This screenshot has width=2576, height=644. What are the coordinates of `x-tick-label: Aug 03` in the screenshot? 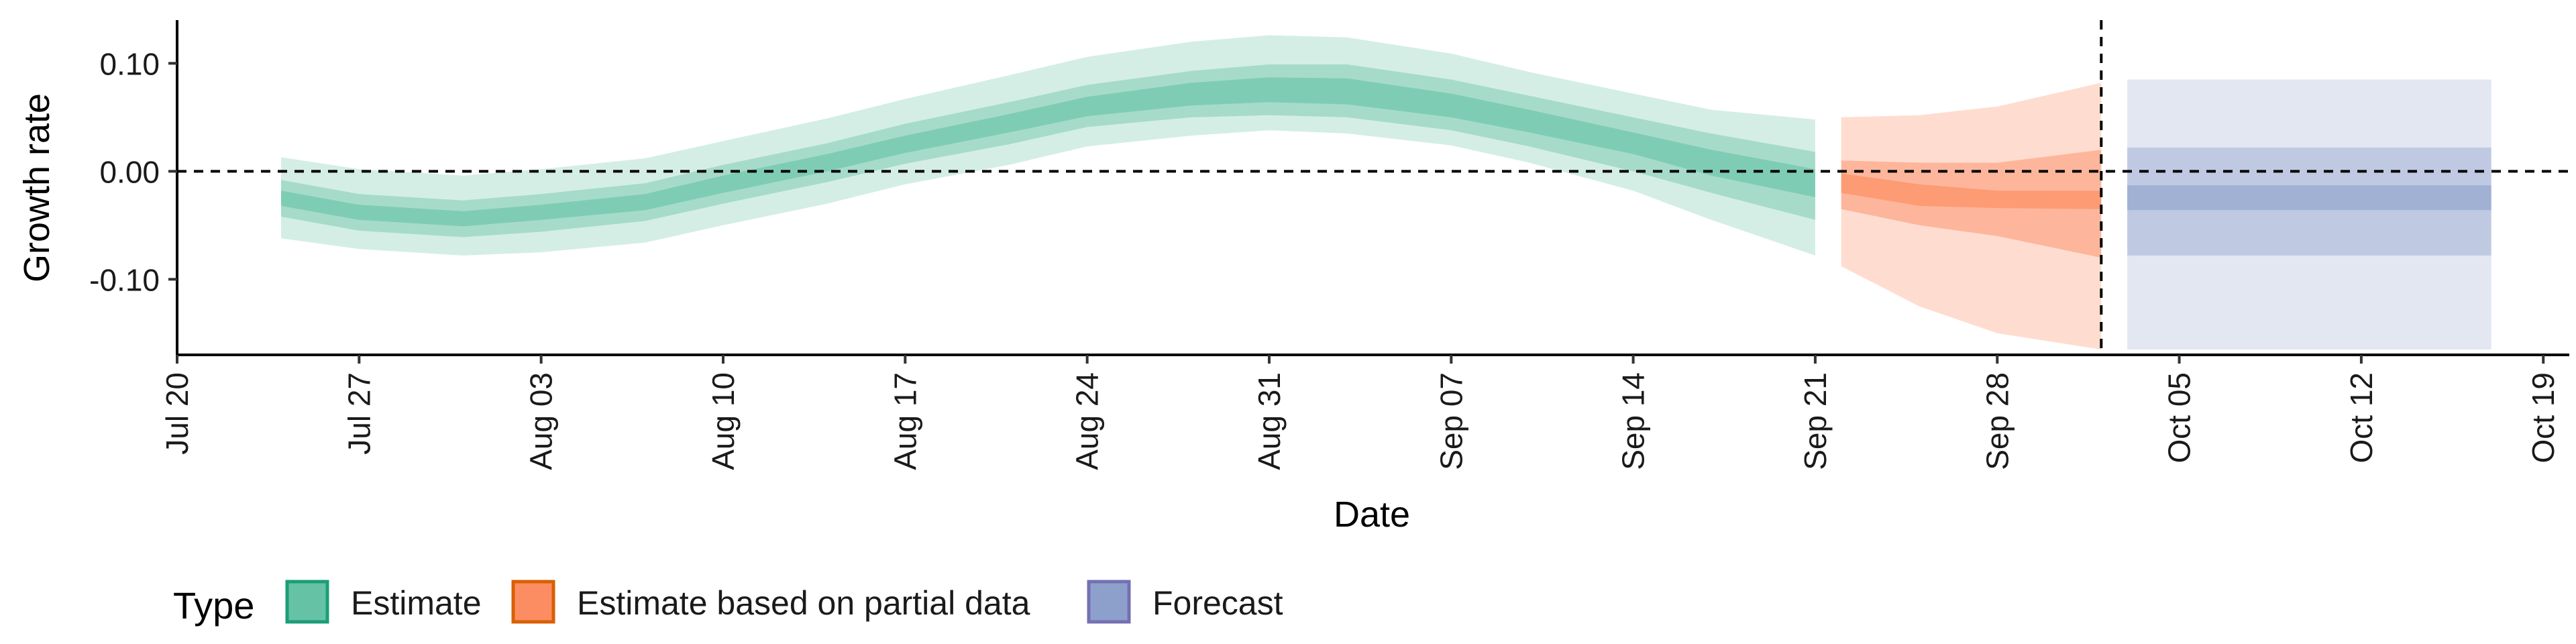 It's located at (541, 421).